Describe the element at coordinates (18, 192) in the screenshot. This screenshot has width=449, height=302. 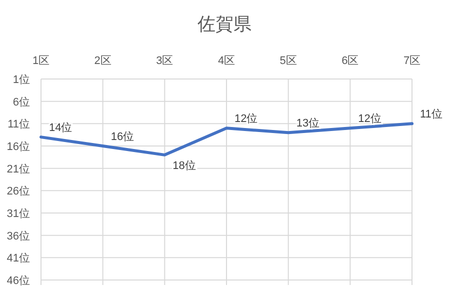
I see `y-tick-label: 26位` at that location.